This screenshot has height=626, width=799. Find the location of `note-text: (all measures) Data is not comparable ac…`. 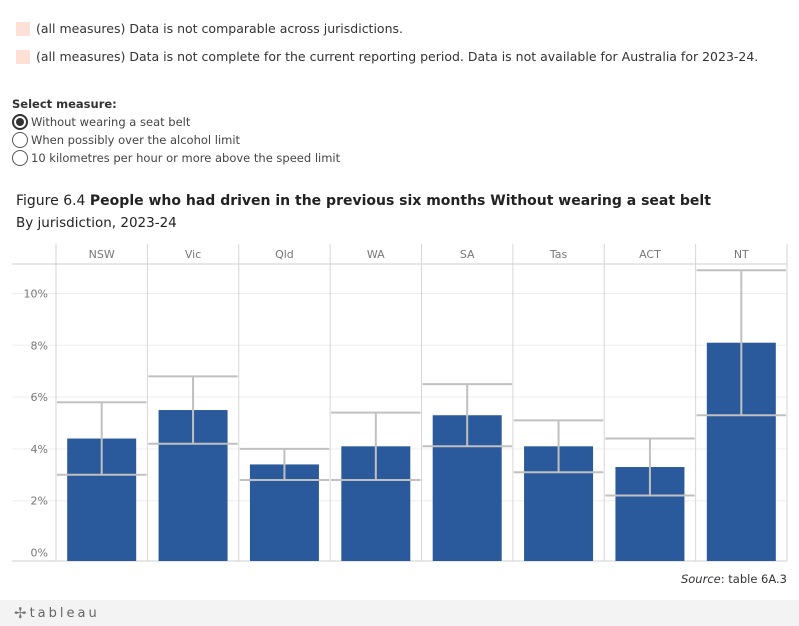

note-text: (all measures) Data is not comparable ac… is located at coordinates (219, 28).